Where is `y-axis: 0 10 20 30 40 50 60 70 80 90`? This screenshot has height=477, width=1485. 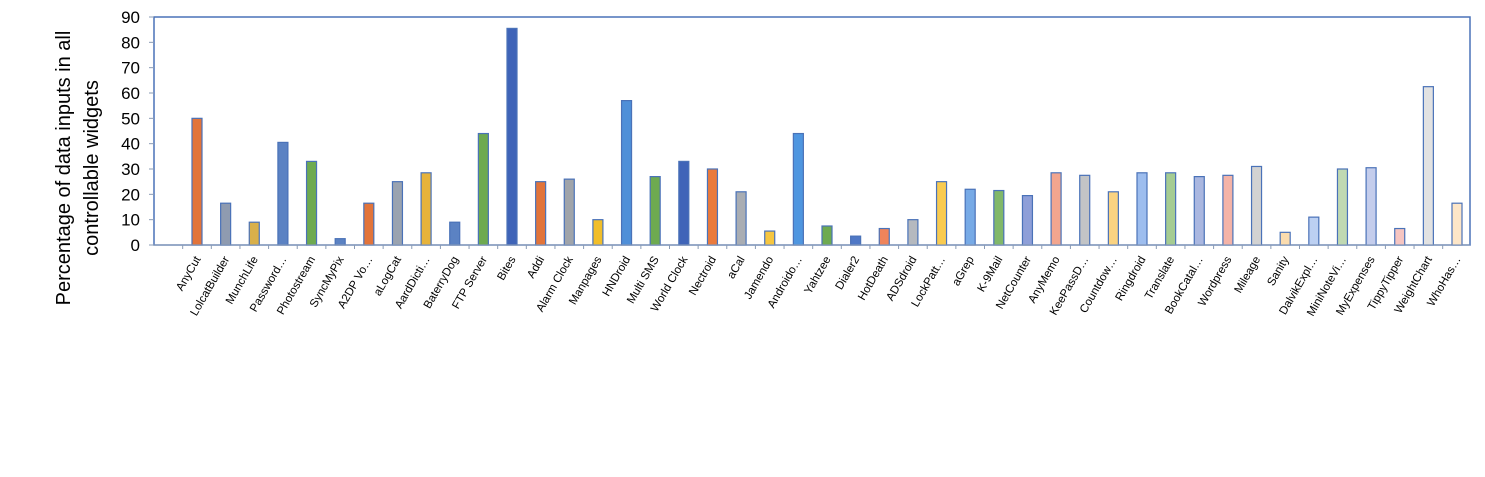
y-axis: 0 10 20 30 40 50 60 70 80 90 is located at coordinates (137, 131).